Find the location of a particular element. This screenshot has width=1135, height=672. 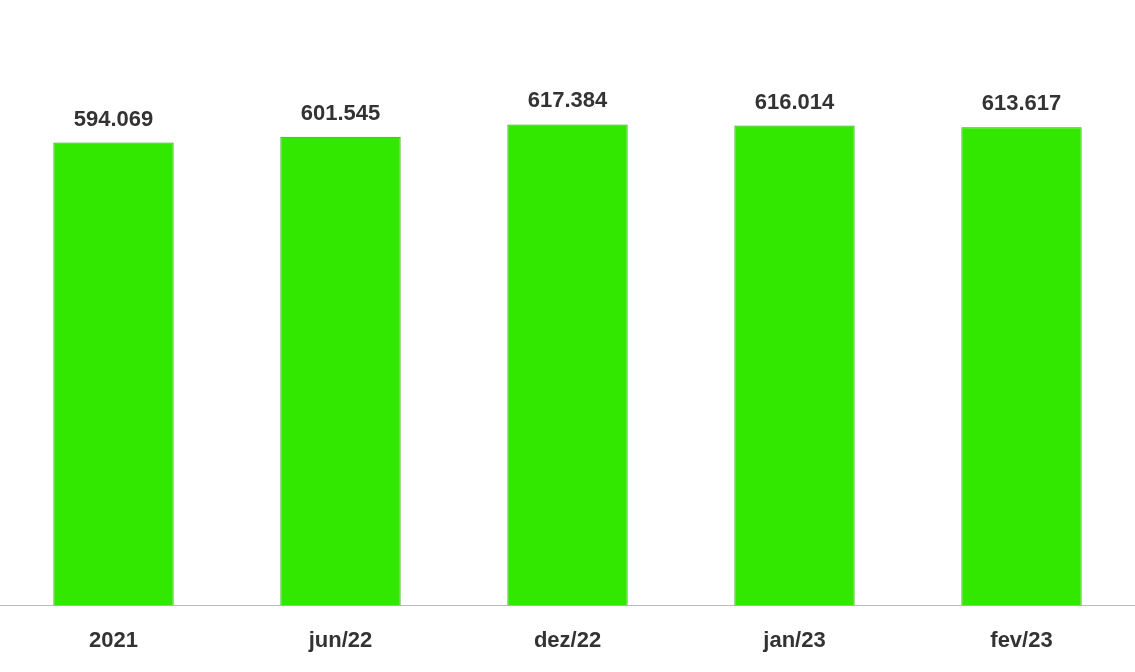

x-tick-label: 2021 is located at coordinates (113, 639).